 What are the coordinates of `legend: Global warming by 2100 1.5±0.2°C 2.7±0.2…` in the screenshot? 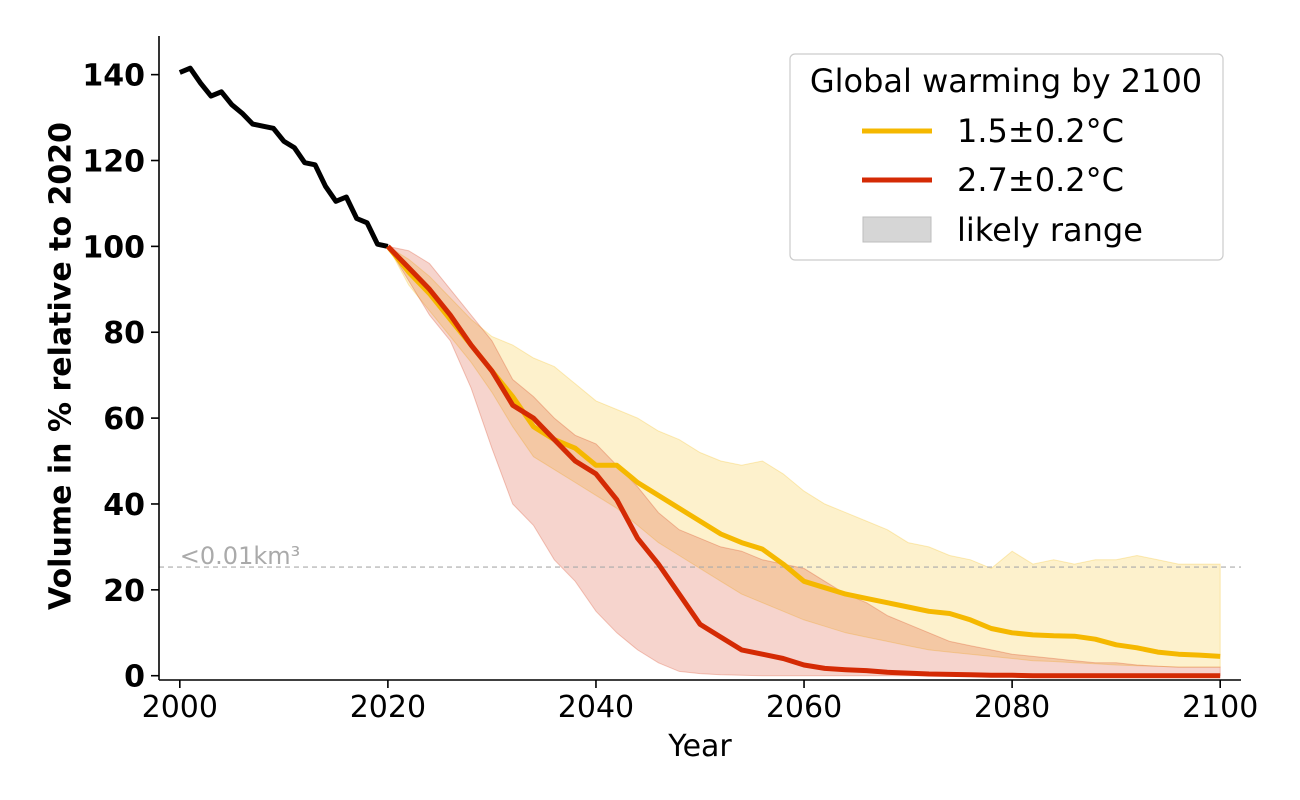 It's located at (1006, 157).